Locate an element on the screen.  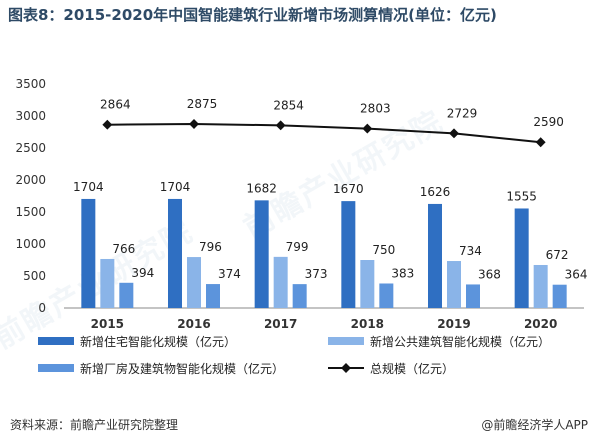
y-tick-label: 0 is located at coordinates (42, 308).